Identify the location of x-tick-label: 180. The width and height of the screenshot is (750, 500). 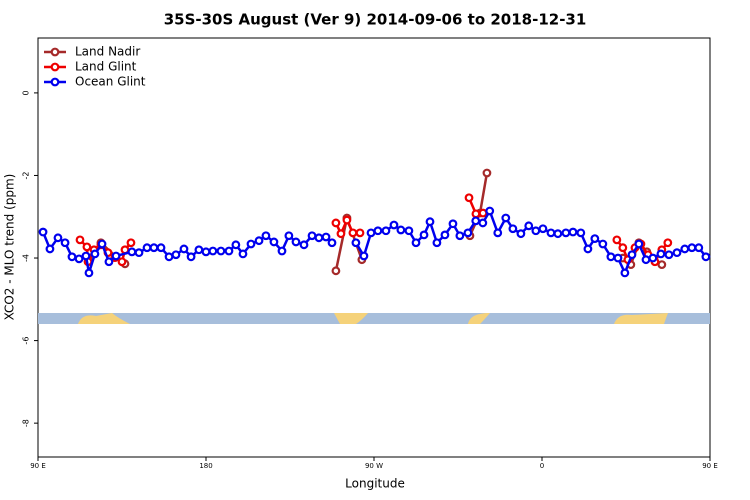
(205, 466).